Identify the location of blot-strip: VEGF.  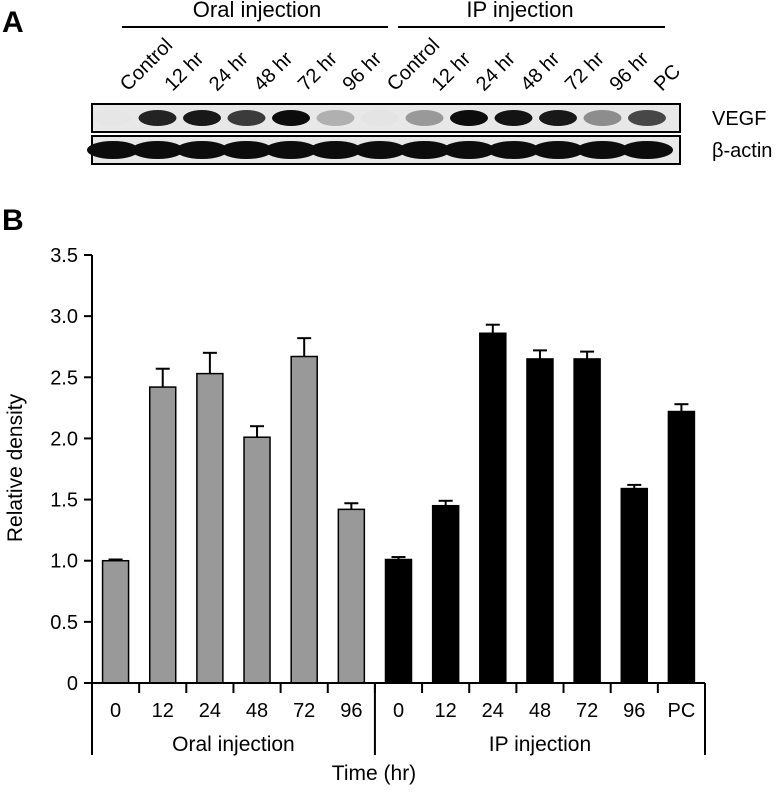
(428, 118).